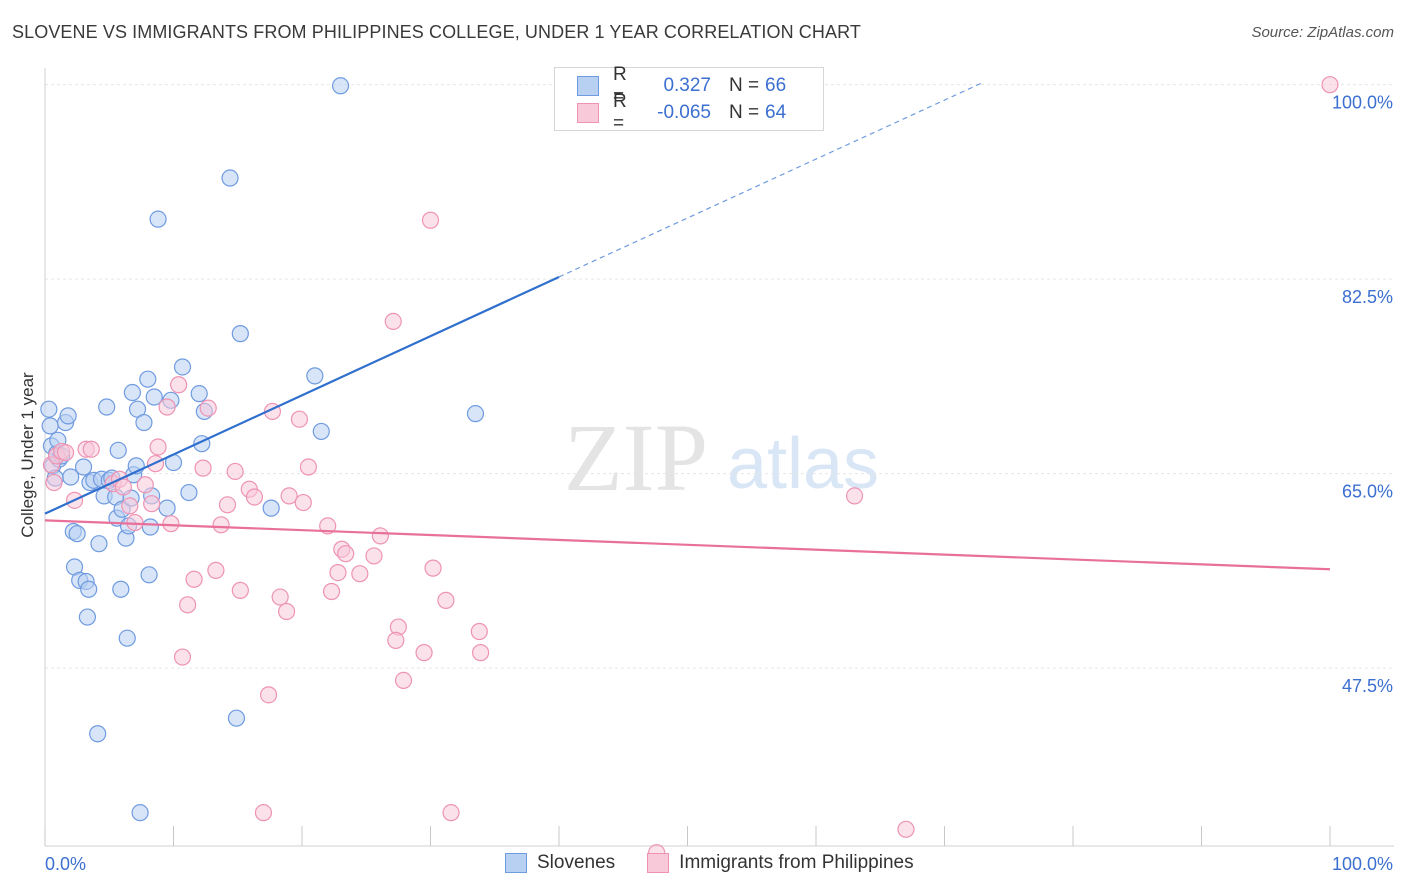  What do you see at coordinates (302, 395) in the screenshot?
I see `slovenes-trend-line` at bounding box center [302, 395].